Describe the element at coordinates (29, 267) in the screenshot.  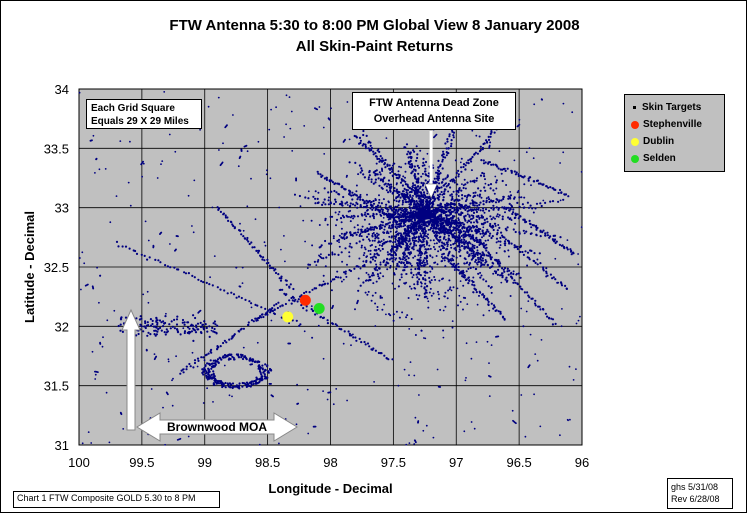
I see `y-axis-title: Latitude - Decimal` at that location.